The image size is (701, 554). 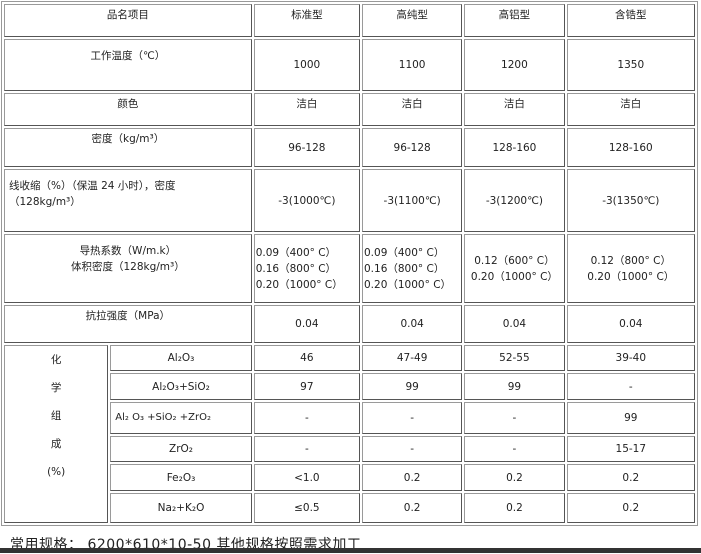 I want to click on header-type: 高纯型, so click(x=412, y=20).